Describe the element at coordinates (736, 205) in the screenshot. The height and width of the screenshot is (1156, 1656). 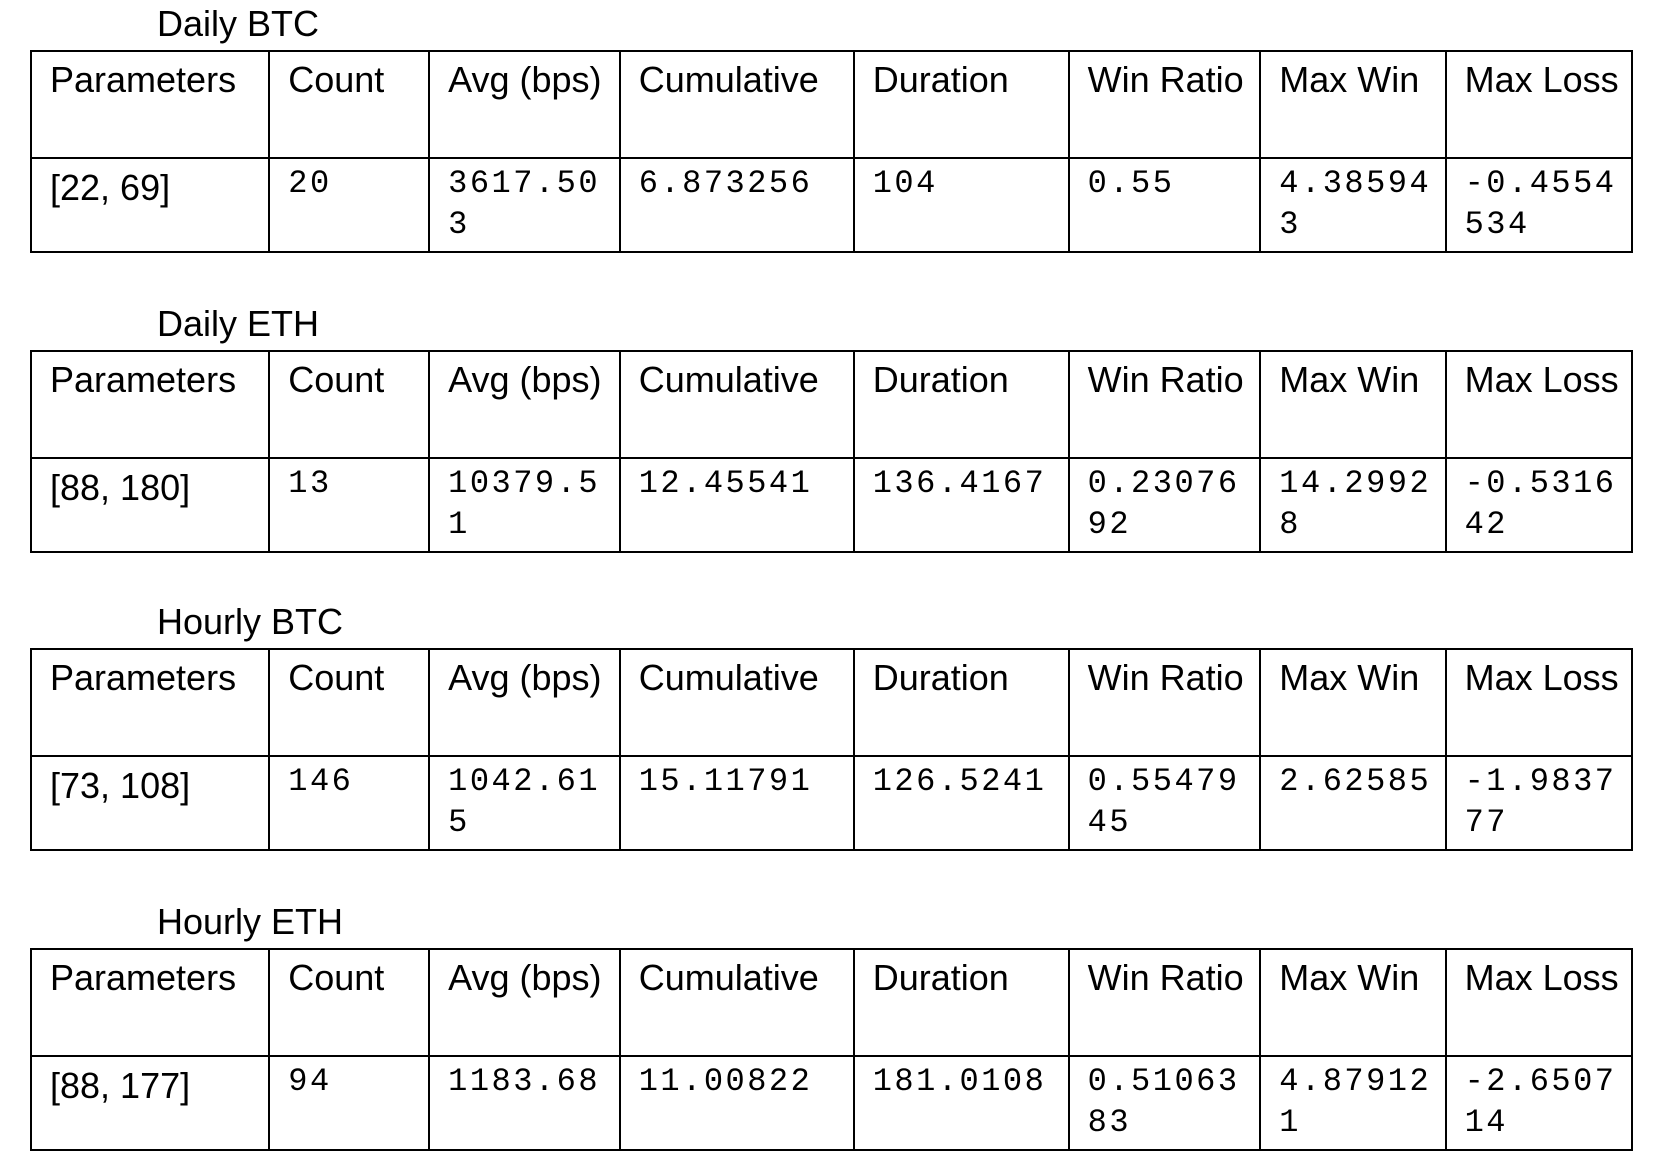
I see `data-cell: 6.873256` at that location.